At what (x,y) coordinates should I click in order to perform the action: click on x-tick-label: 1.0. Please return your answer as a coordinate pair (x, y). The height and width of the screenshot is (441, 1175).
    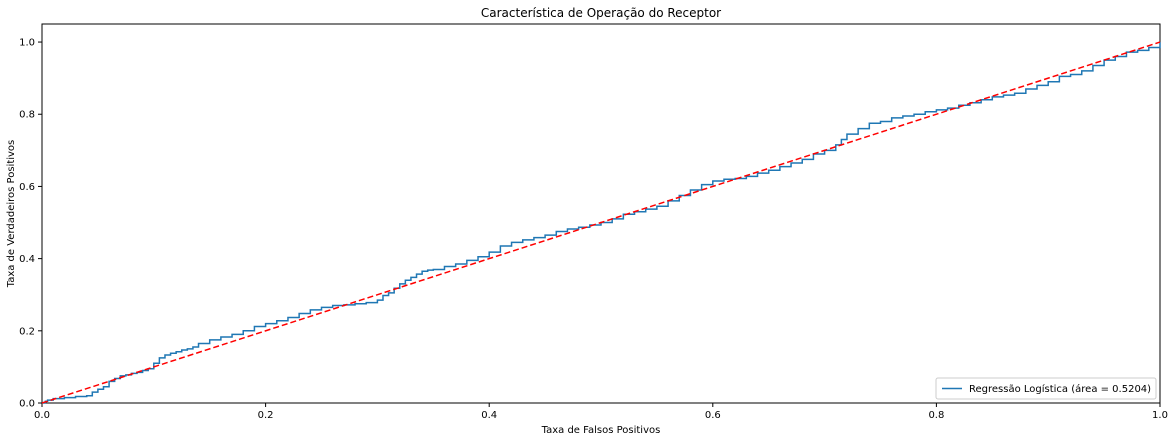
    Looking at the image, I should click on (1160, 415).